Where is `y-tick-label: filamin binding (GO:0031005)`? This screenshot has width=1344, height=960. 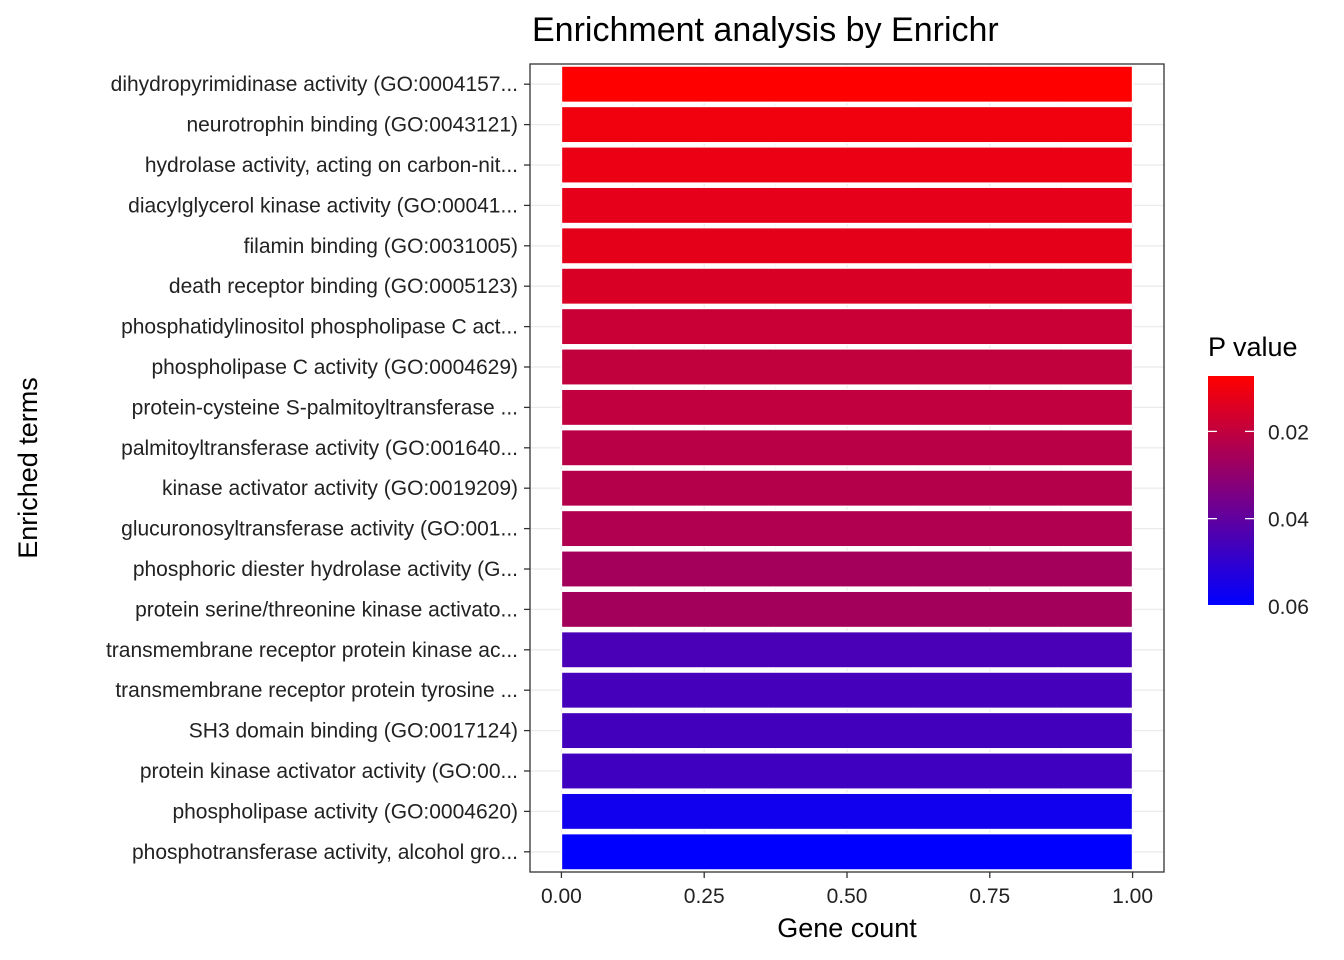
y-tick-label: filamin binding (GO:0031005) is located at coordinates (381, 246).